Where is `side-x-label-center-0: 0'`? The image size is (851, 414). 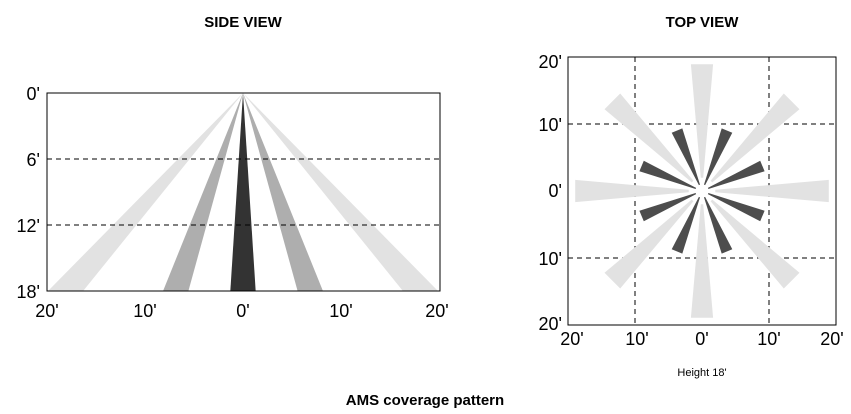 side-x-label-center-0: 0' is located at coordinates (242, 311).